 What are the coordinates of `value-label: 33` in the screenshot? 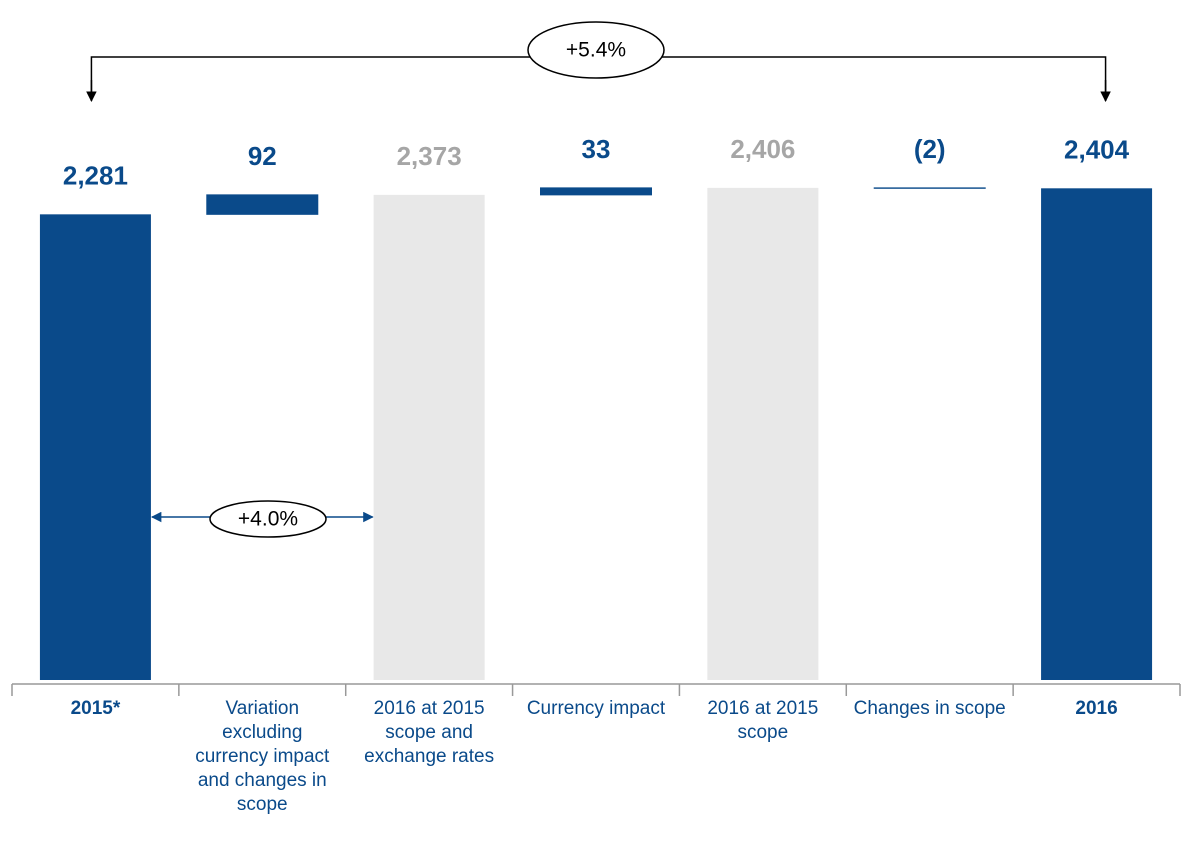 It's located at (596, 149).